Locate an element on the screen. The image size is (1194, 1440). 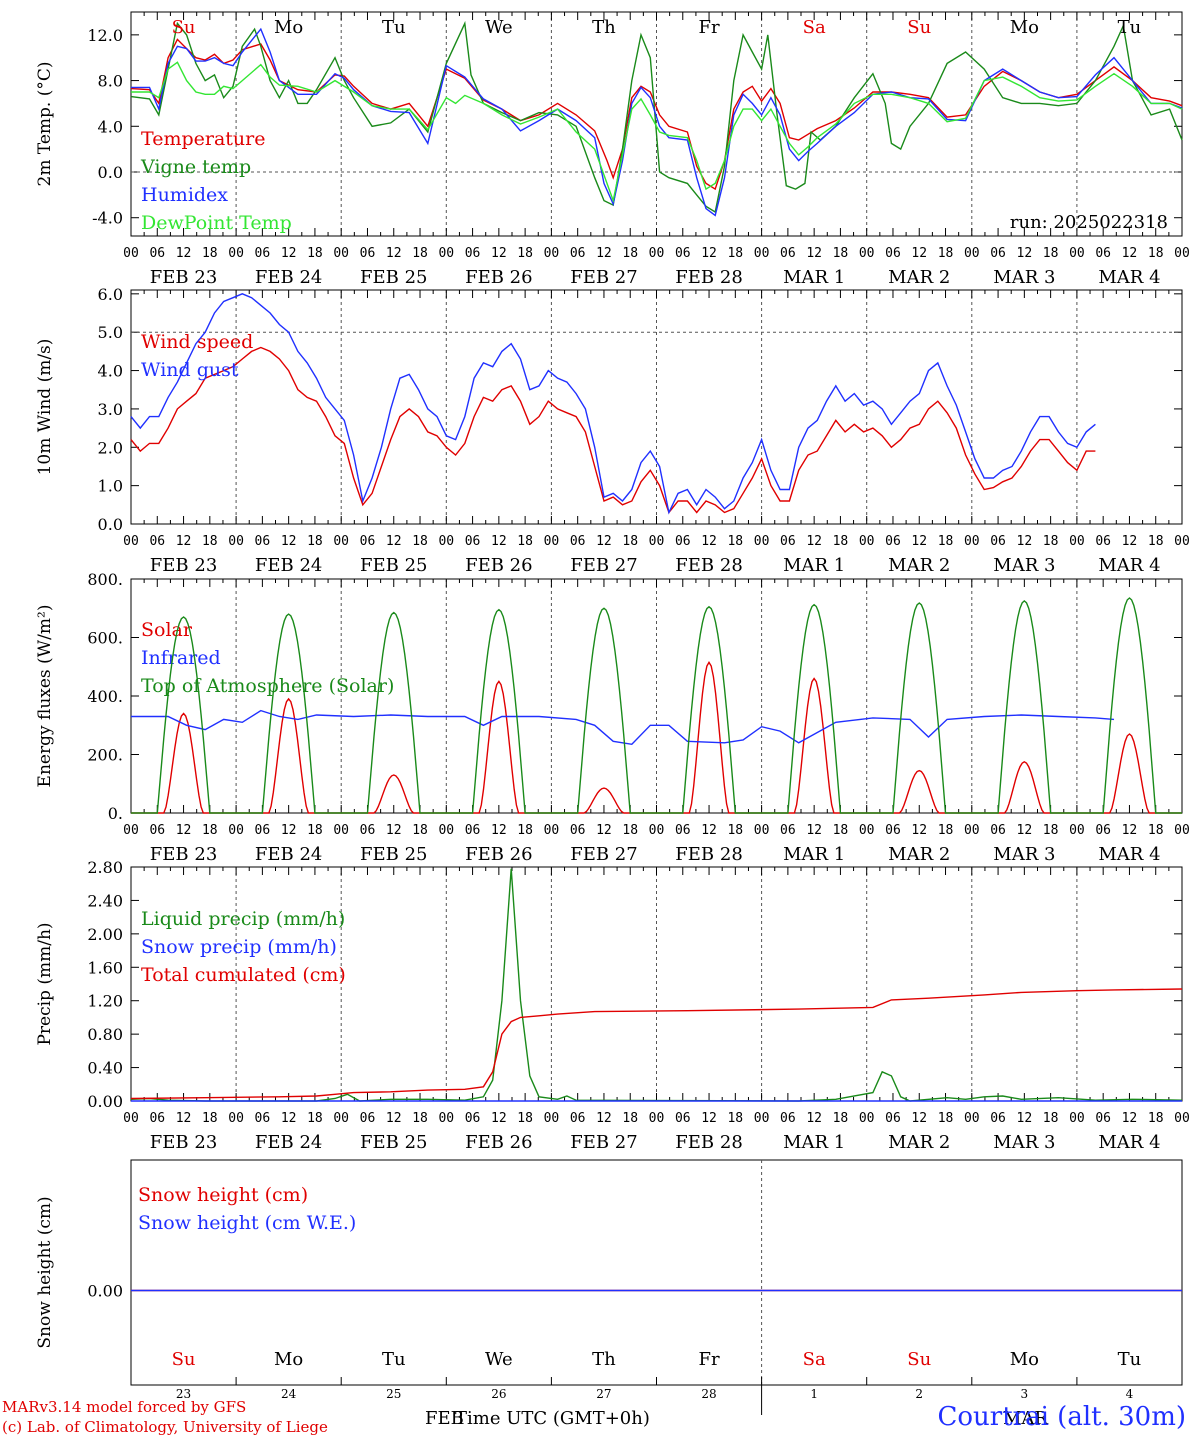
month-label-mar: MAR is located at coordinates (1025, 1418).